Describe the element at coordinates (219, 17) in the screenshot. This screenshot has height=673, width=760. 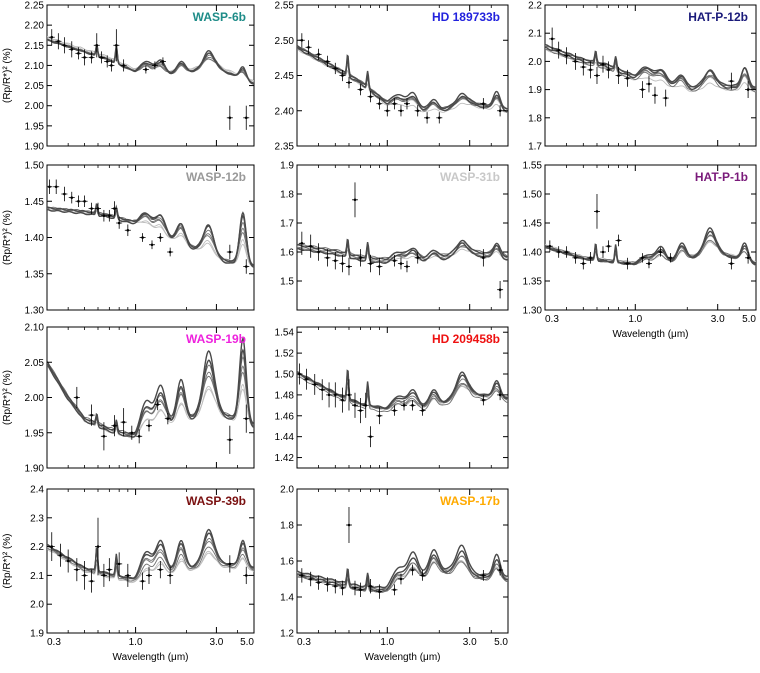
I see `panel-title: WASP-6b` at that location.